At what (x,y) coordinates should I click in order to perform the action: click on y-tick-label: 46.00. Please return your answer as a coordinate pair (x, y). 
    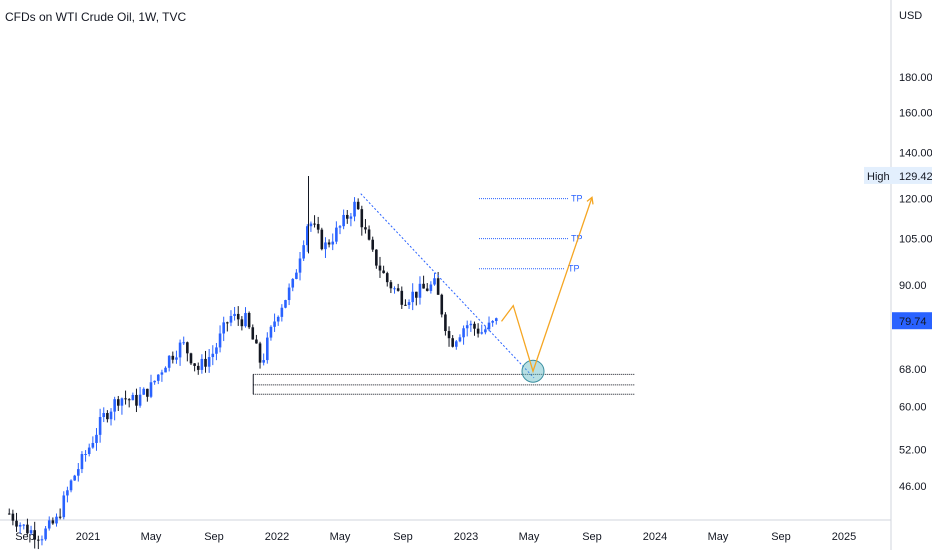
    Looking at the image, I should click on (913, 487).